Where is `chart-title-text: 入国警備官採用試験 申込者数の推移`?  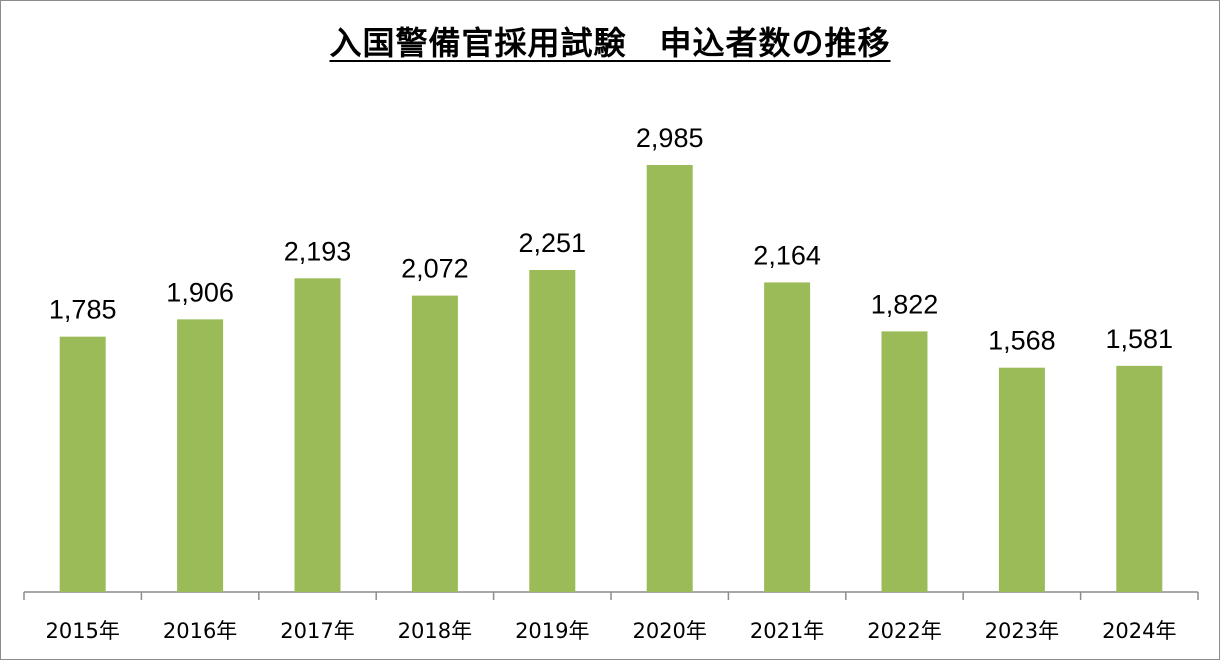
chart-title-text: 入国警備官採用試験 申込者数の推移 is located at coordinates (610, 43).